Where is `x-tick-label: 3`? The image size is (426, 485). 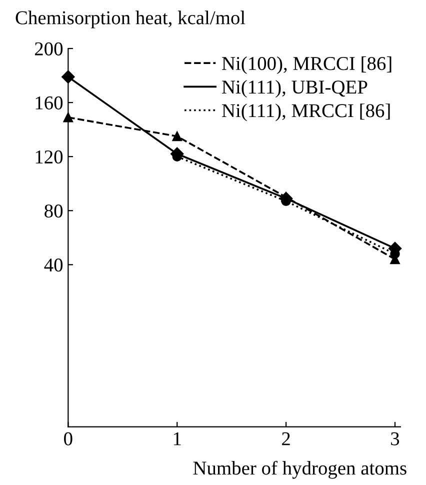 x-tick-label: 3 is located at coordinates (395, 439).